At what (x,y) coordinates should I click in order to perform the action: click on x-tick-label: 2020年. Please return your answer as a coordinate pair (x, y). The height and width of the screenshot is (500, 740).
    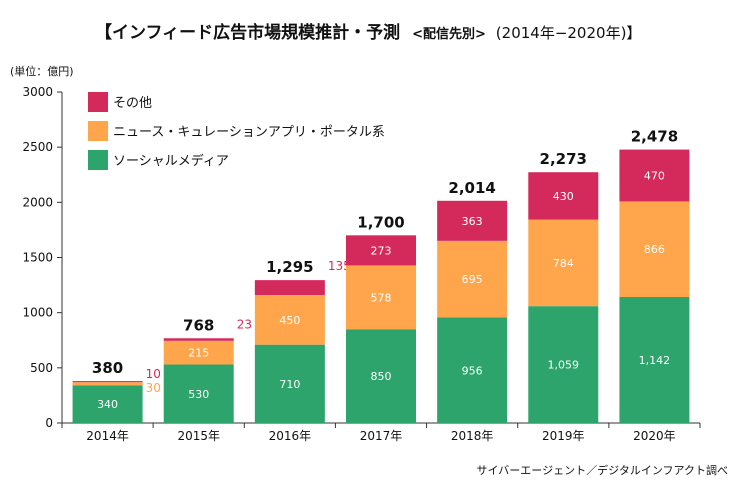
    Looking at the image, I should click on (654, 436).